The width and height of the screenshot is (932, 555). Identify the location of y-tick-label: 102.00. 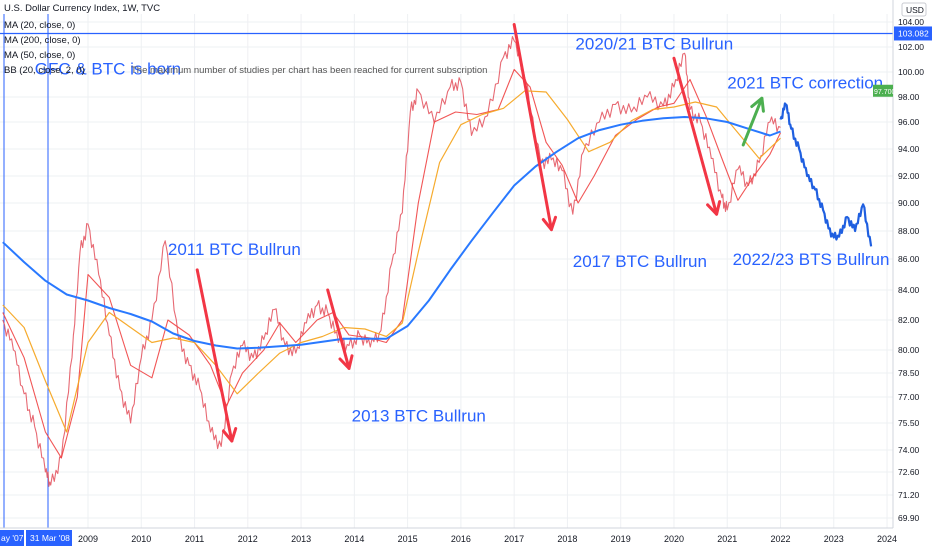
(911, 47).